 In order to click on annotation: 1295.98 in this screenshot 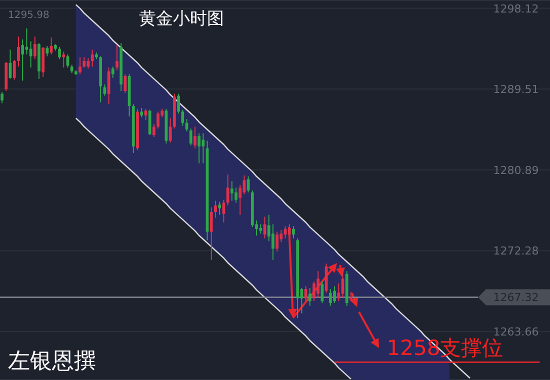, I will do `click(29, 15)`.